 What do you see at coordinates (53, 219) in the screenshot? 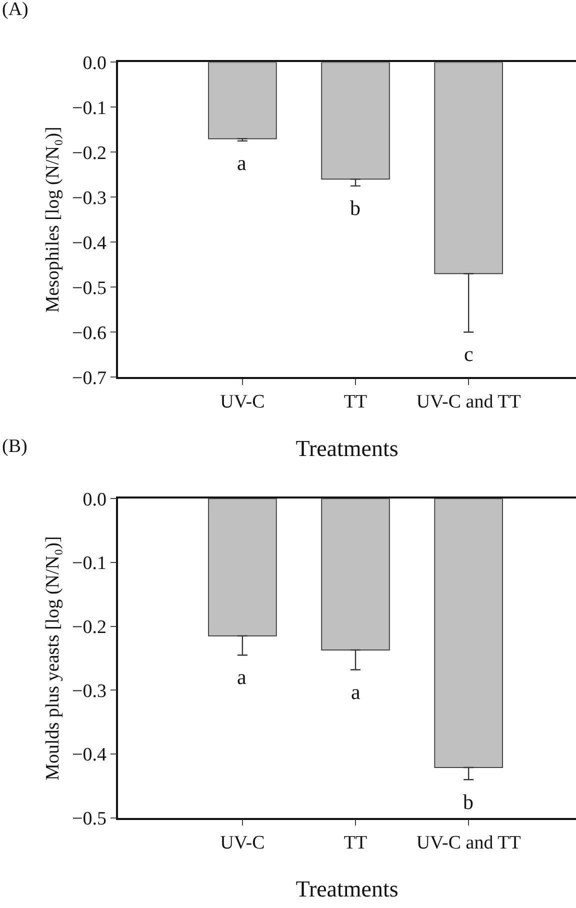
I see `y-axis-title: Mesophiles [log (N/N₀)]` at bounding box center [53, 219].